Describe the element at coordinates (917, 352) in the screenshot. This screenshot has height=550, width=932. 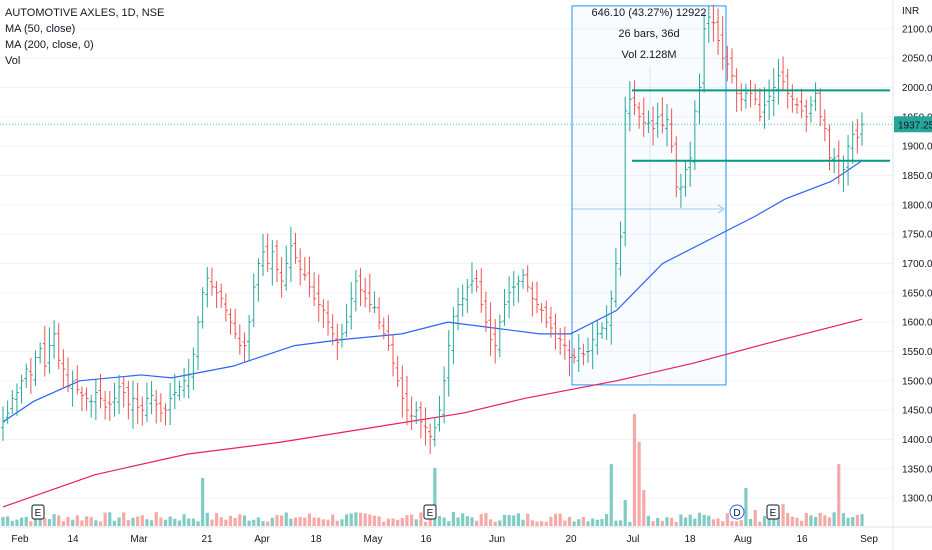
I see `price-tick-label: 1550.00` at that location.